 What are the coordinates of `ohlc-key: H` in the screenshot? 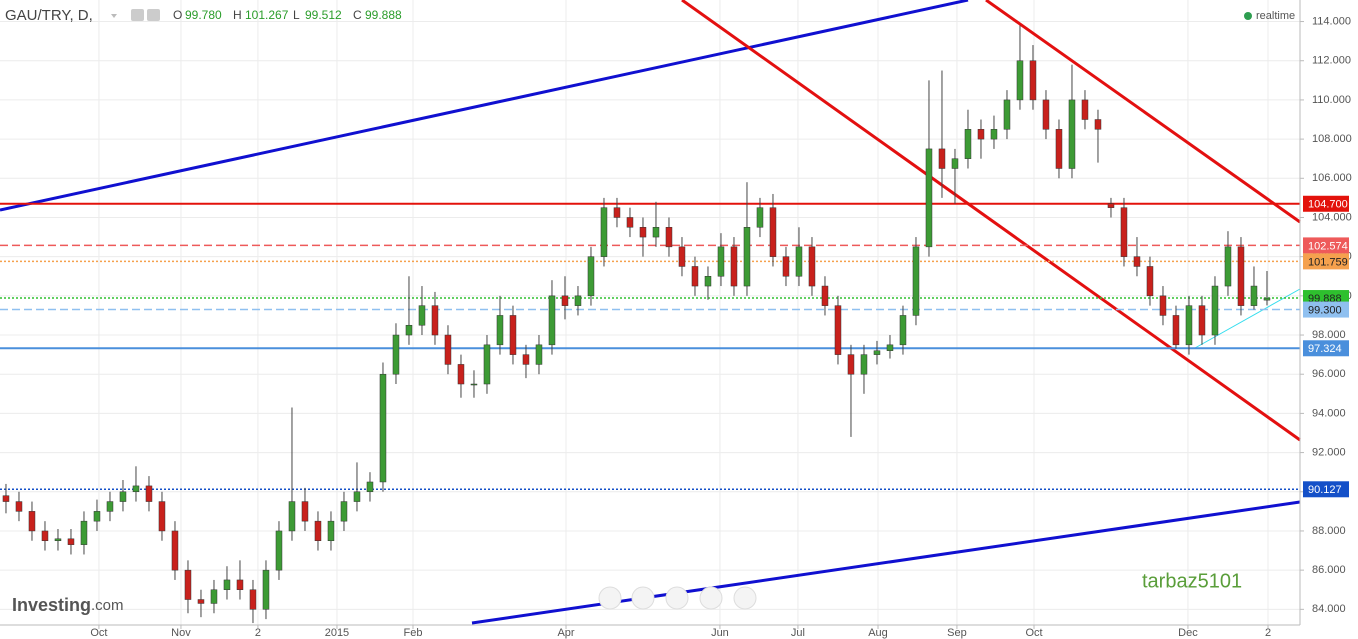 It's located at (237, 15).